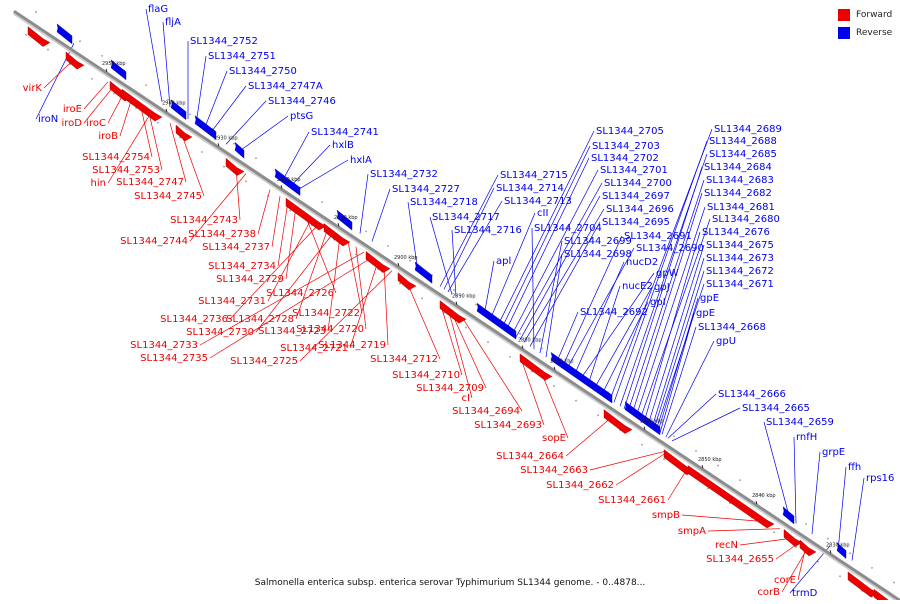  Describe the element at coordinates (634, 170) in the screenshot. I see `reverse-gene-label: SL1344_2701` at that location.